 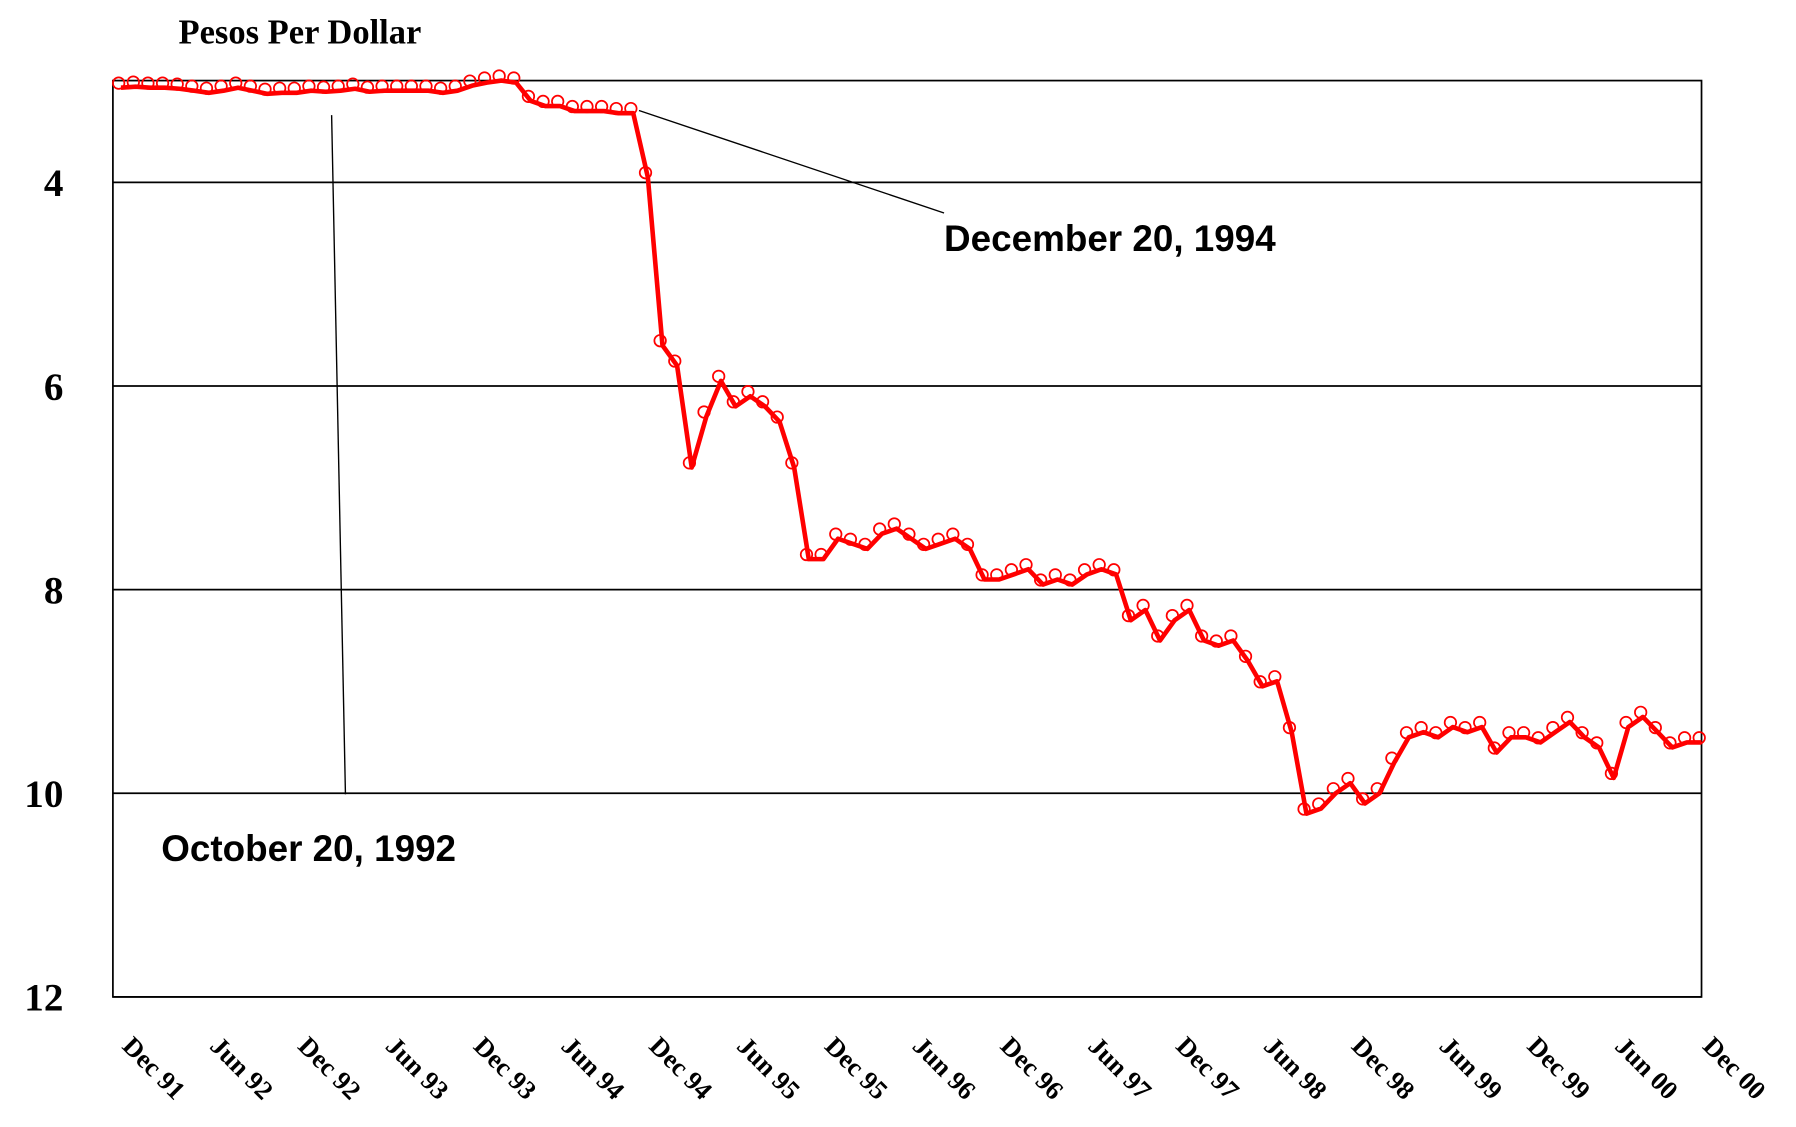 What do you see at coordinates (54, 590) in the screenshot?
I see `y-tick-label: 8` at bounding box center [54, 590].